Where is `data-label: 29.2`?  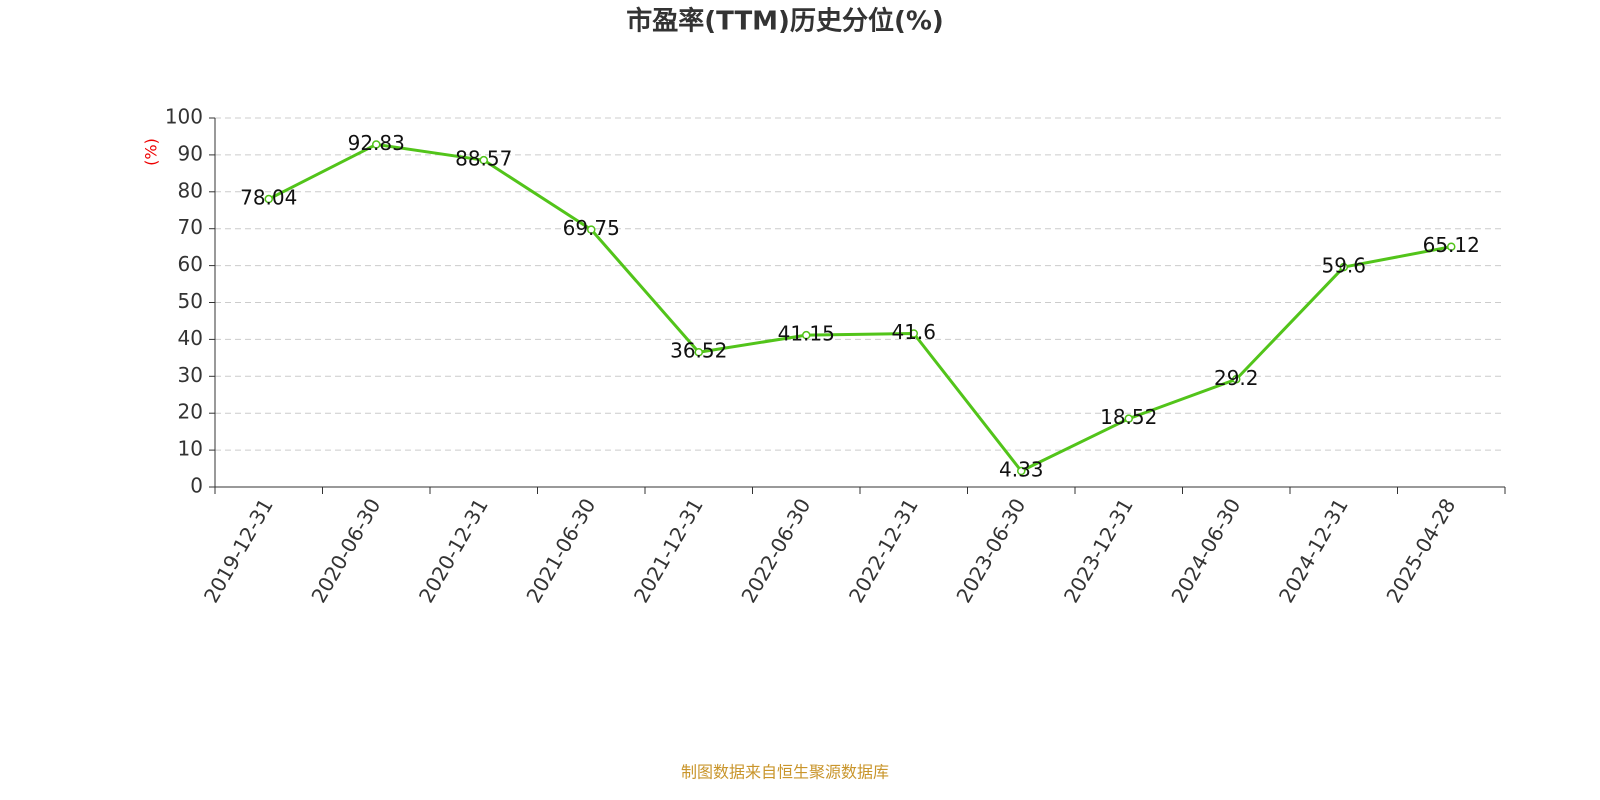
data-label: 29.2 is located at coordinates (1236, 378).